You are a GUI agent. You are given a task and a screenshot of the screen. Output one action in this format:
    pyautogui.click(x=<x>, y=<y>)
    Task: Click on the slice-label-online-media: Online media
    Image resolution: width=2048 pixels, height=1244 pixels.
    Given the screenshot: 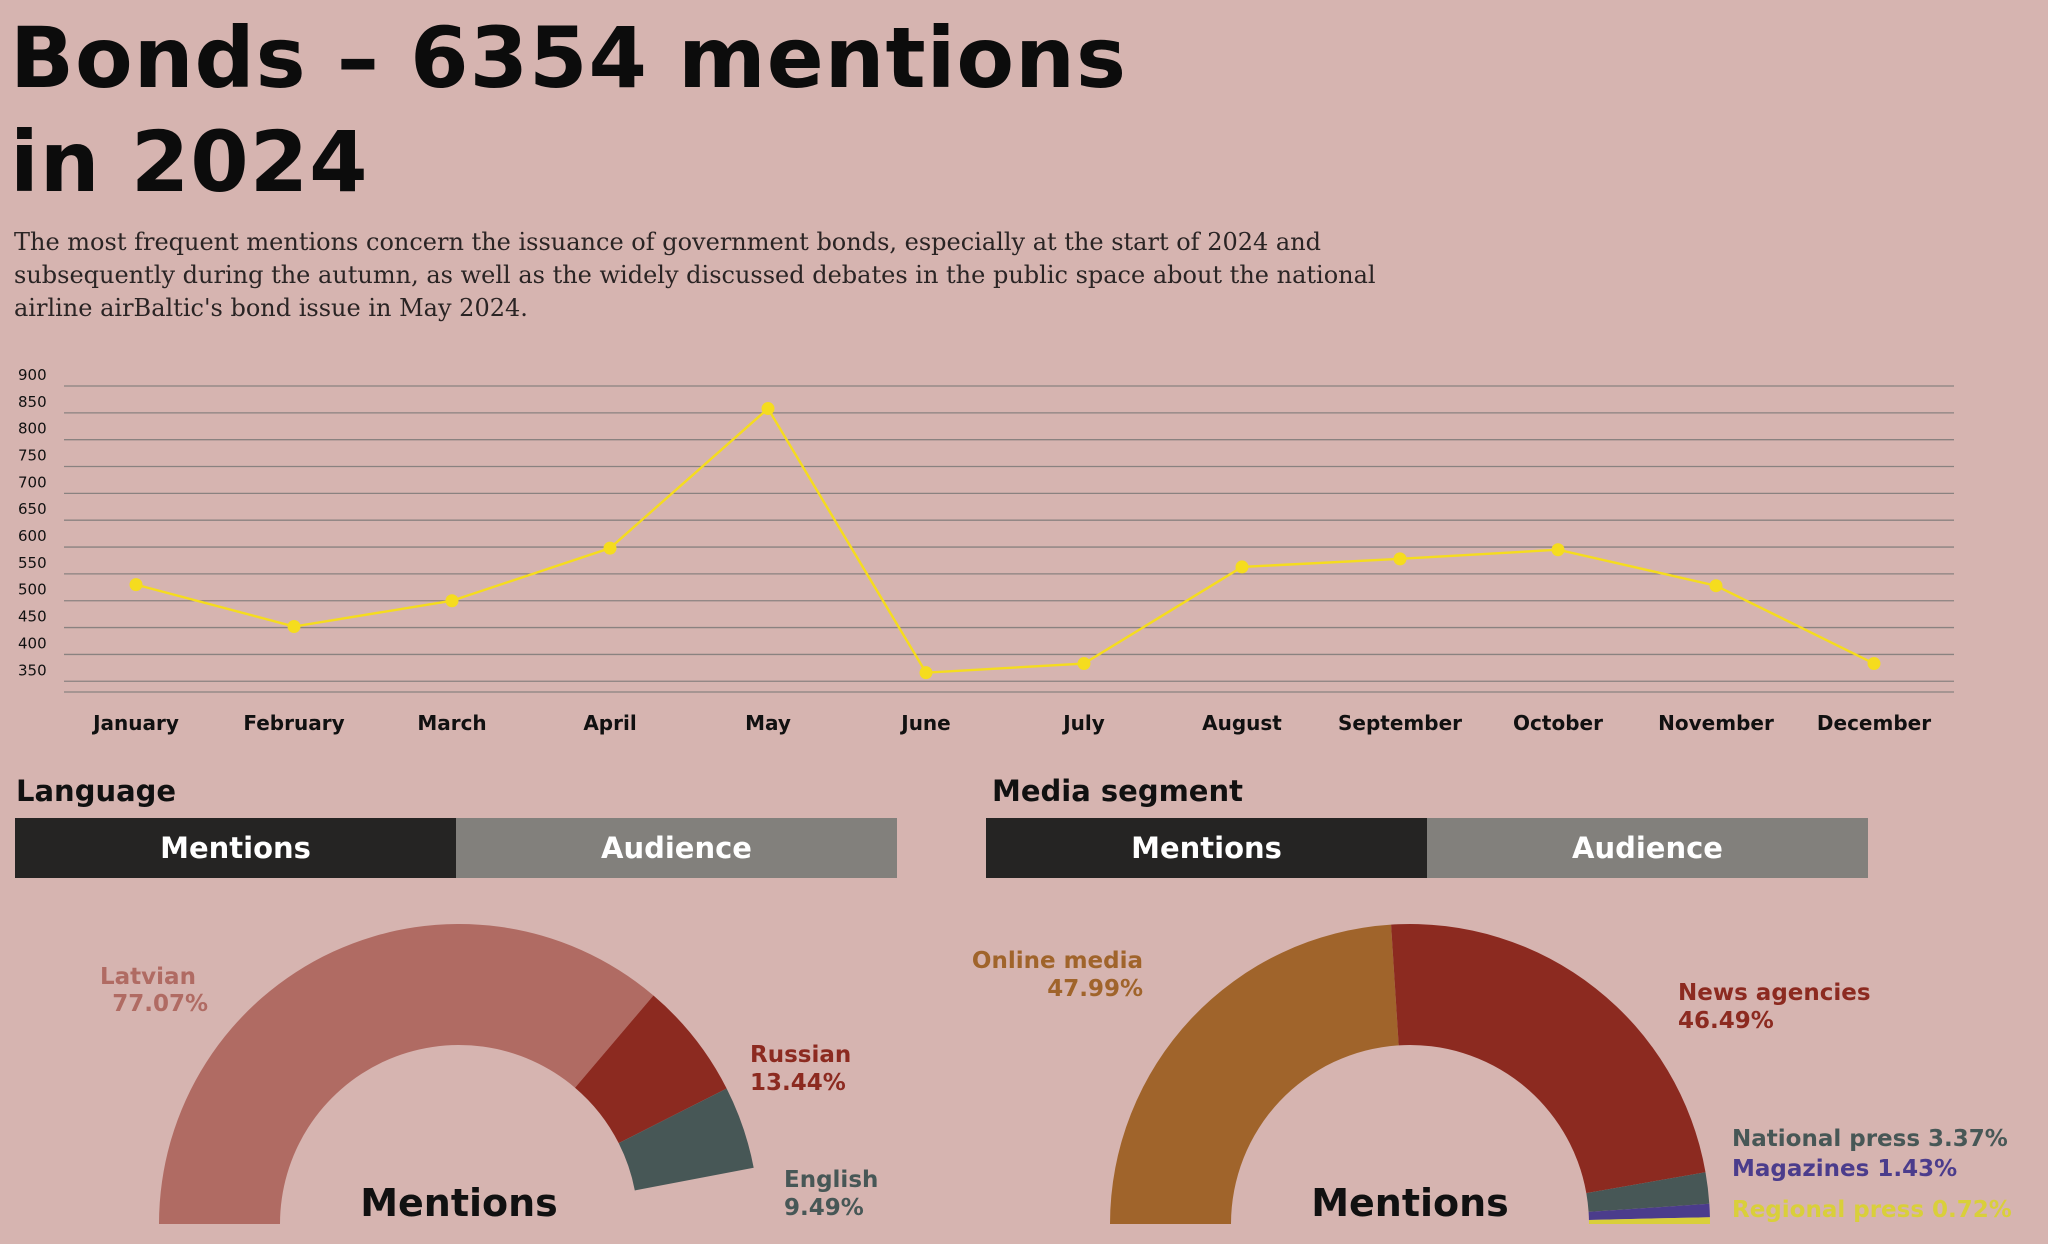 What is the action you would take?
    pyautogui.click(x=1057, y=961)
    